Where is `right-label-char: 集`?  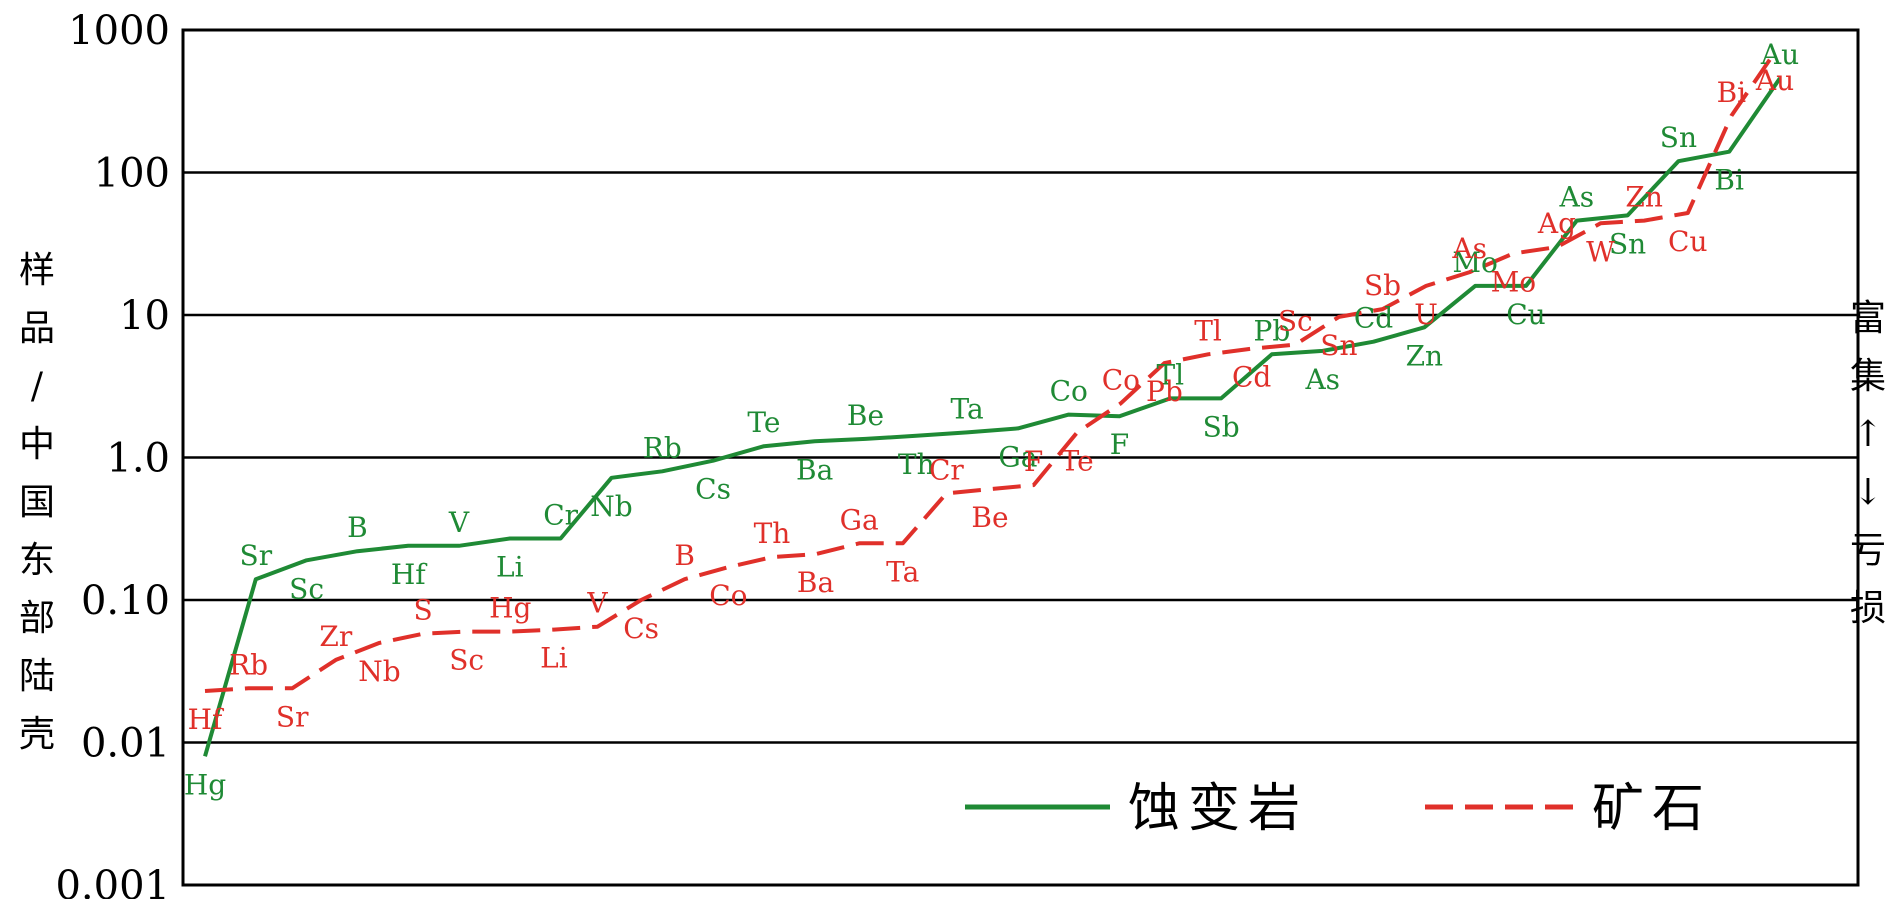
right-label-char: 集 is located at coordinates (1868, 376).